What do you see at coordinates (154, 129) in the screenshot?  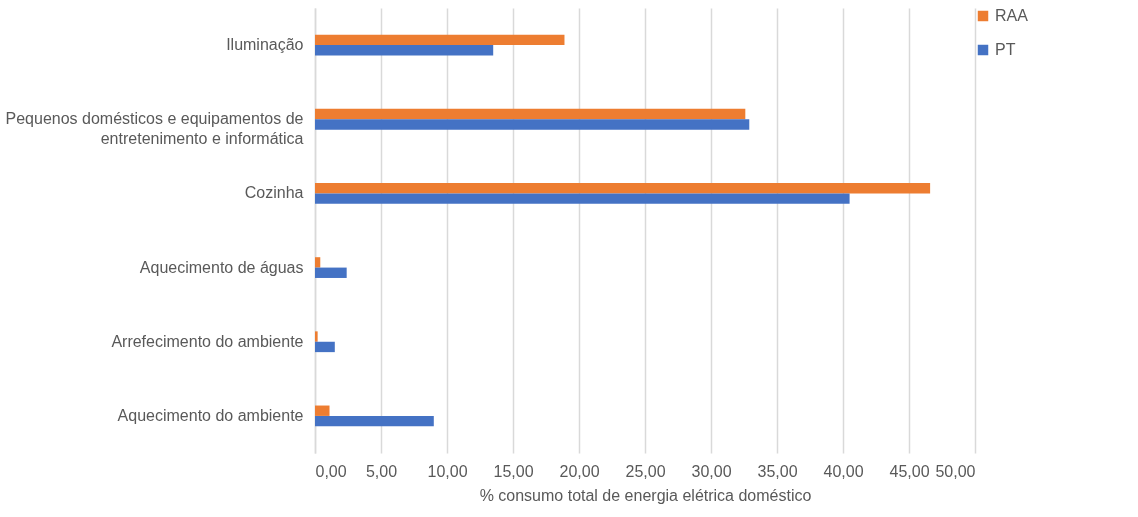 I see `y-tick-label: Pequenos domésticos e equipamentos de entretenimento e informática` at bounding box center [154, 129].